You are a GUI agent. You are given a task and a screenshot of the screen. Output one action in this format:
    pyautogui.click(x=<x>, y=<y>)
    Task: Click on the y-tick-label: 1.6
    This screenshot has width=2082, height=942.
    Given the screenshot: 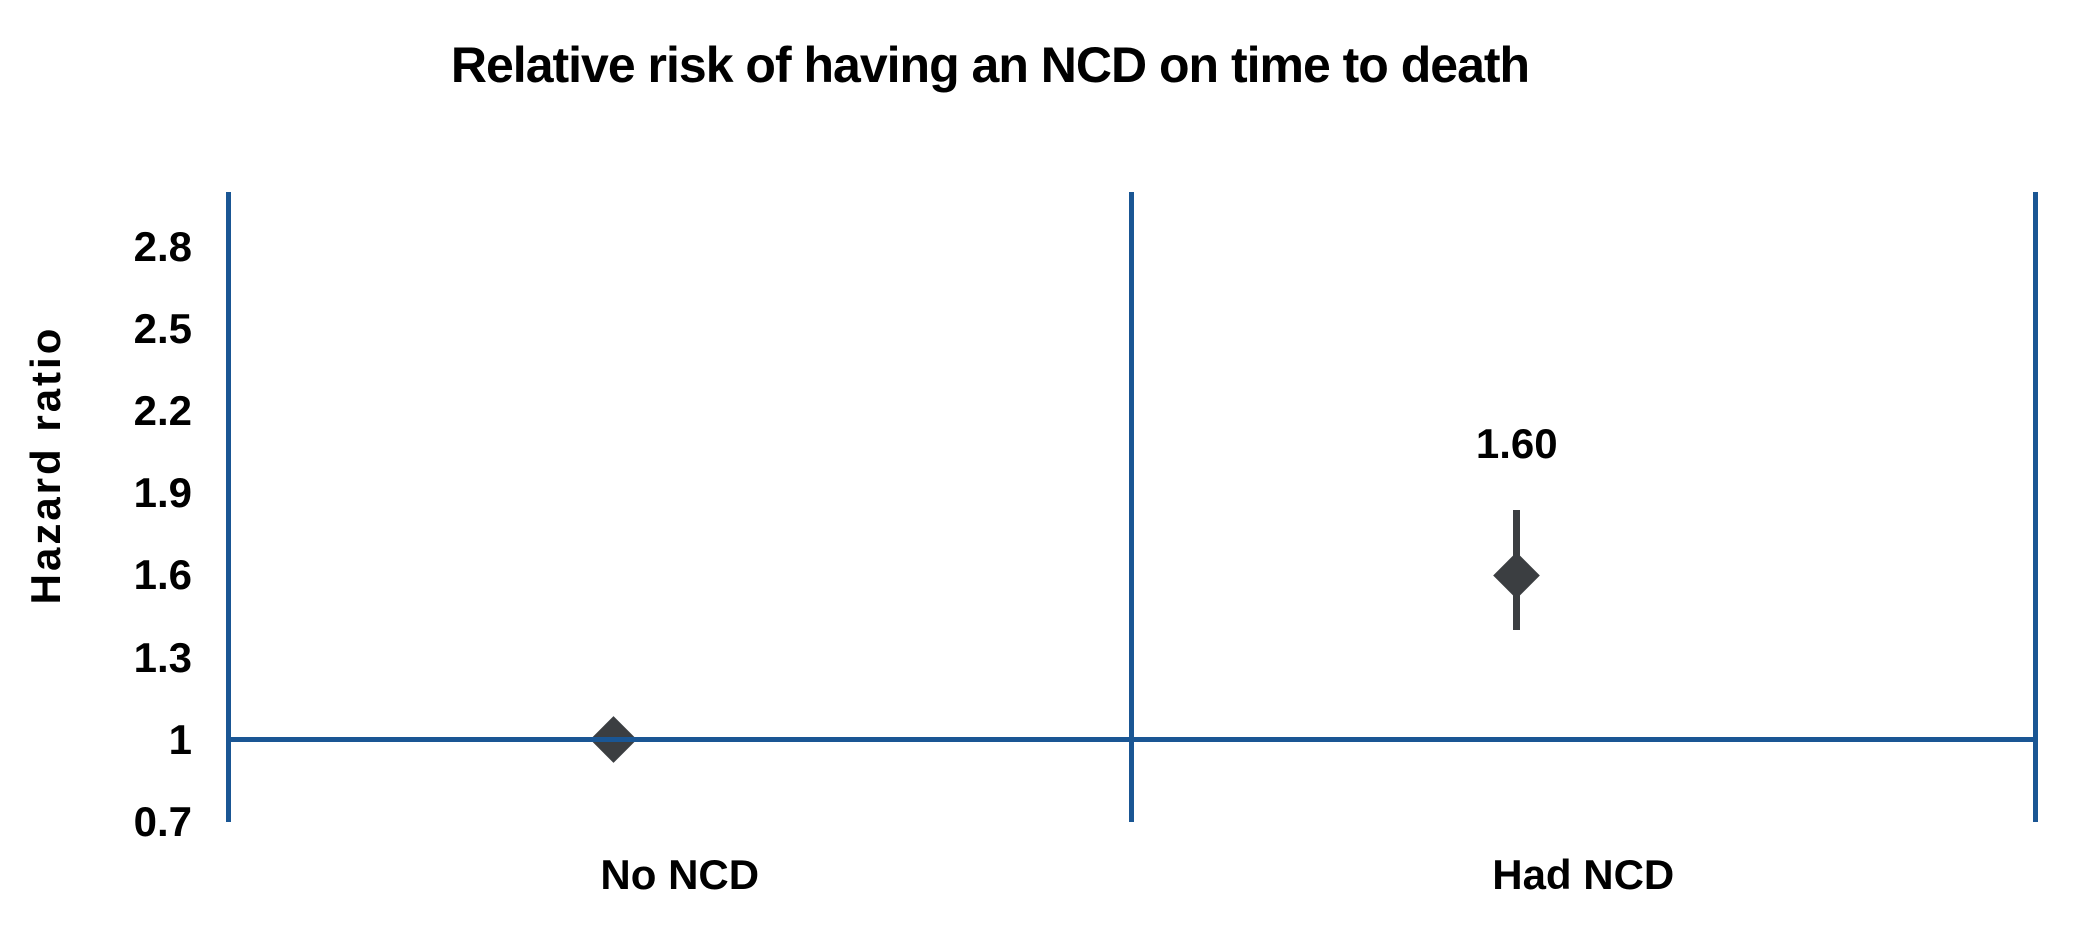 What is the action you would take?
    pyautogui.click(x=162, y=575)
    